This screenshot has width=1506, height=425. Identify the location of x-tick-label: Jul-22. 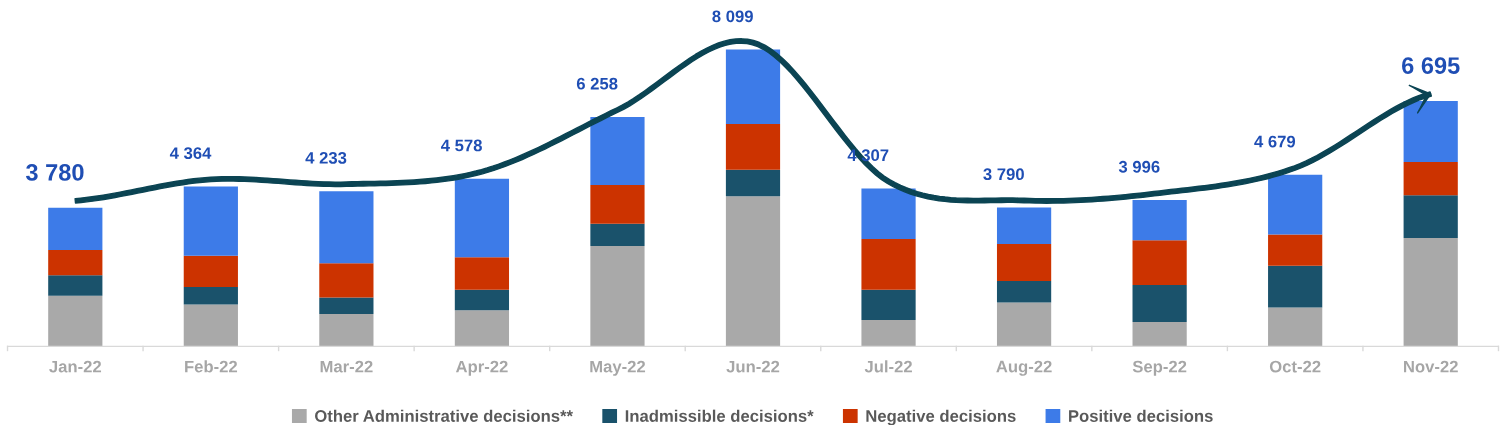
(888, 366).